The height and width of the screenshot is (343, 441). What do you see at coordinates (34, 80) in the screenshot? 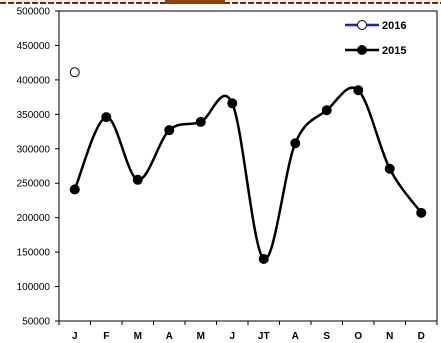
I see `y-tick-label: 400000` at bounding box center [34, 80].